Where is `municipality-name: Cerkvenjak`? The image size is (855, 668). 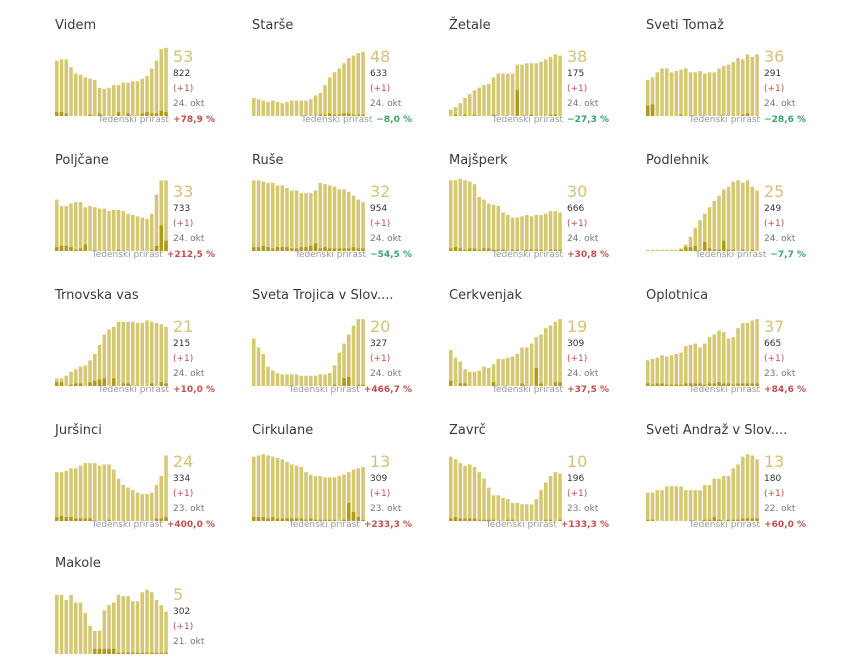
municipality-name: Cerkvenjak is located at coordinates (485, 295).